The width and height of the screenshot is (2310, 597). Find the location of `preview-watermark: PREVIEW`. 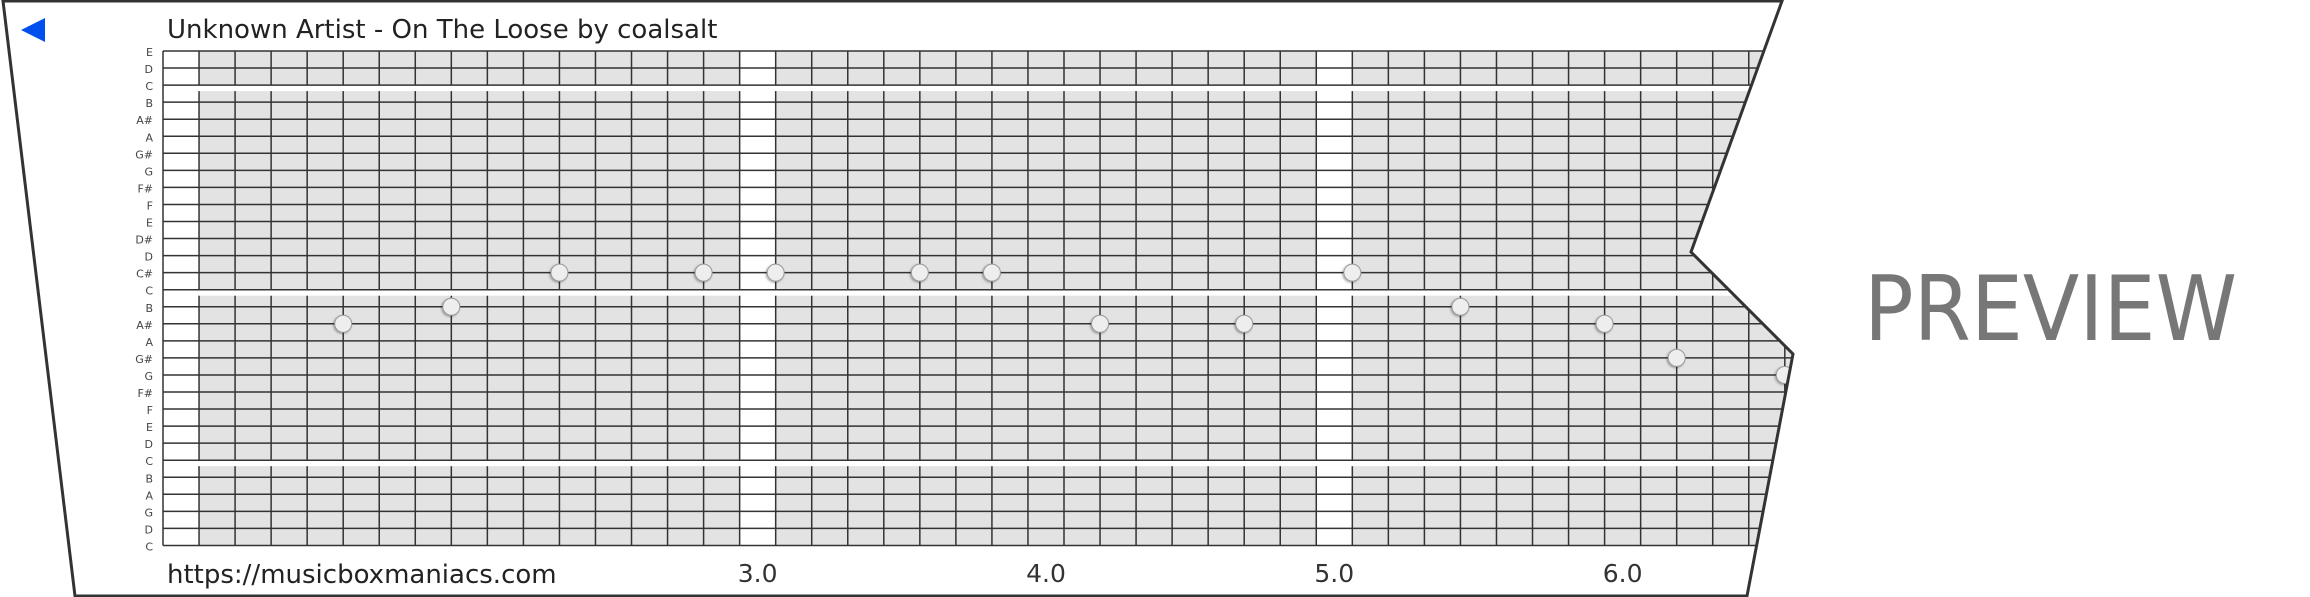

preview-watermark: PREVIEW is located at coordinates (2050, 309).